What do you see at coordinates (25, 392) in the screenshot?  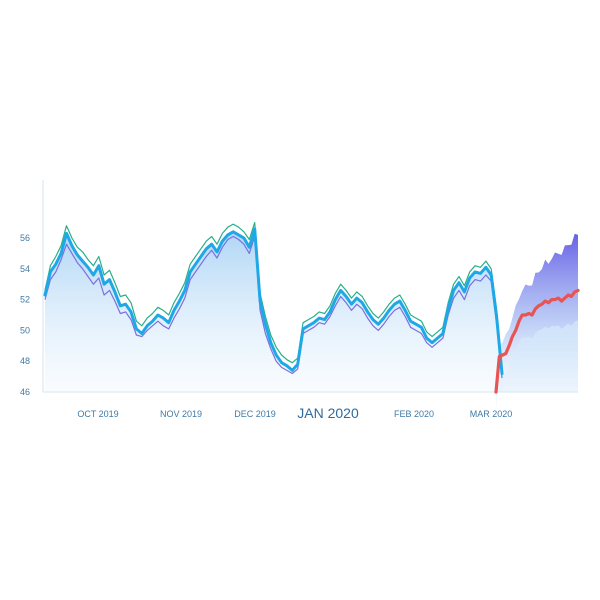 I see `y-tick-label: 46` at bounding box center [25, 392].